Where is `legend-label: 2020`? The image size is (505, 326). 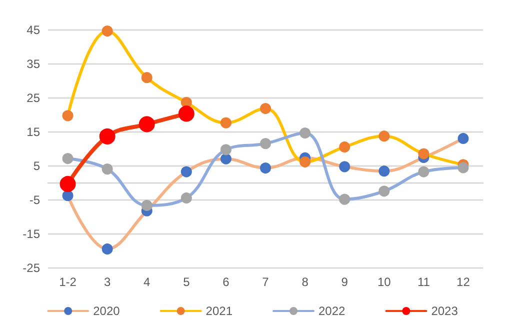
legend-label: 2020 is located at coordinates (106, 311).